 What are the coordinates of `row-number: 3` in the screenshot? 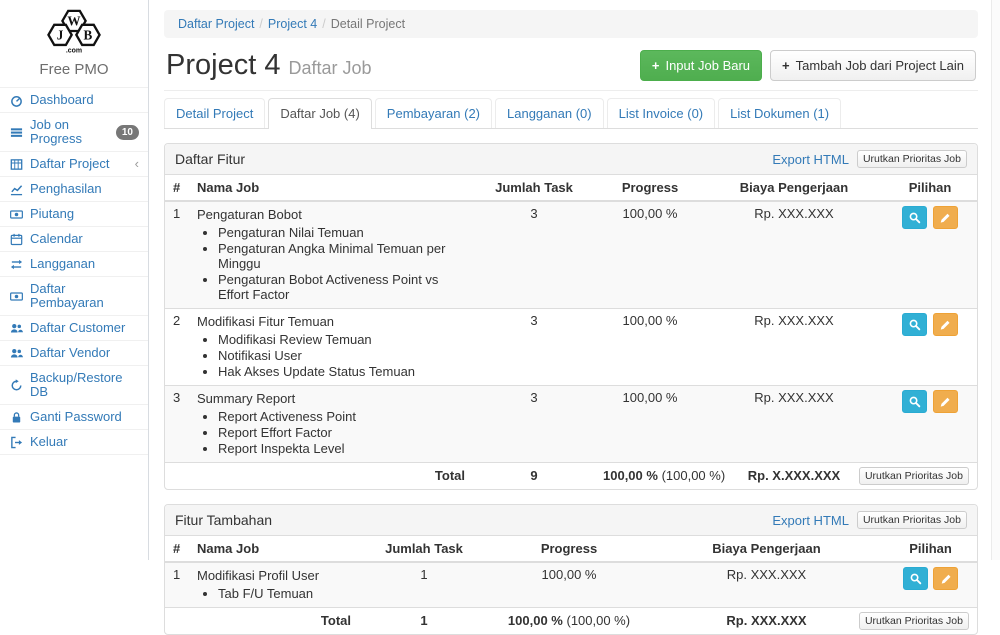 It's located at (177, 424).